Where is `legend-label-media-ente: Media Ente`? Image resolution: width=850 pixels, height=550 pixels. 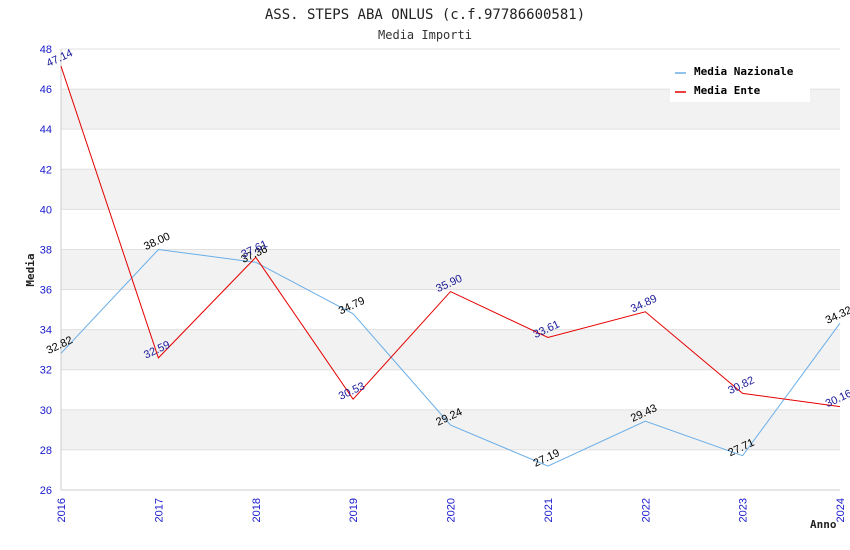 legend-label-media-ente: Media Ente is located at coordinates (727, 90).